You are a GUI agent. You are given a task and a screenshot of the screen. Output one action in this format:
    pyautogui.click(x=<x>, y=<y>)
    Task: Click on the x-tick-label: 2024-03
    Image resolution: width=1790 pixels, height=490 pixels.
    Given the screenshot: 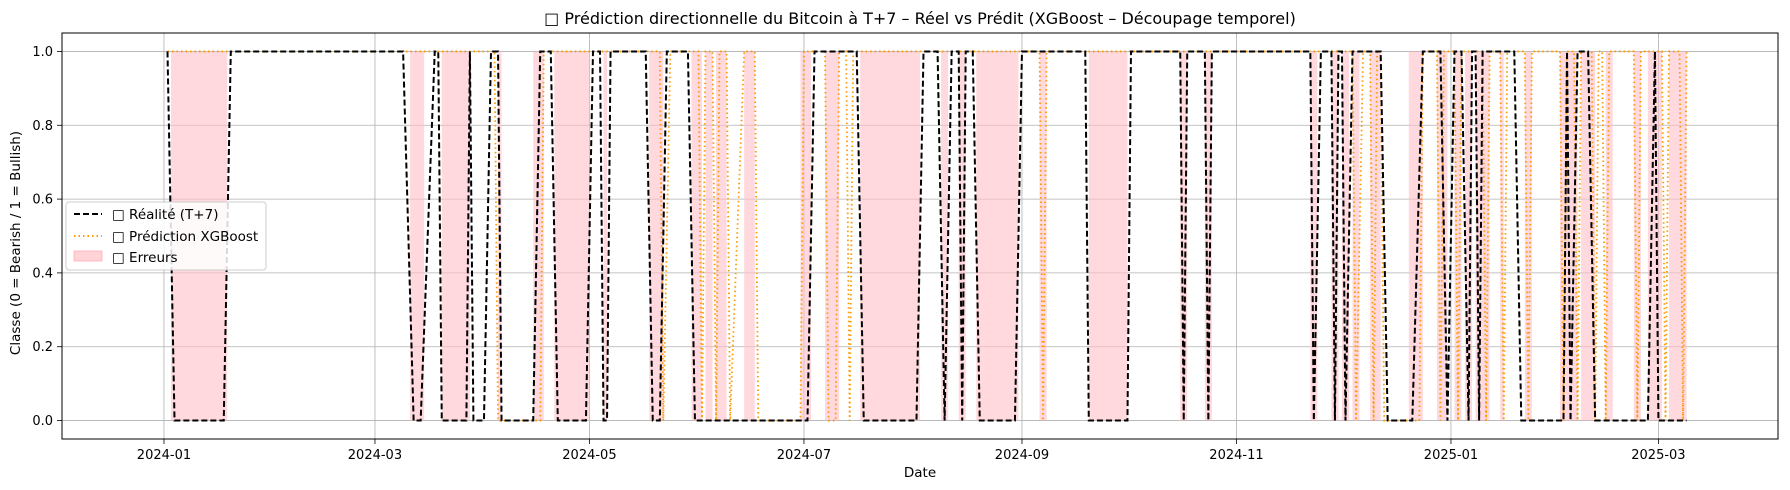 What is the action you would take?
    pyautogui.click(x=375, y=455)
    